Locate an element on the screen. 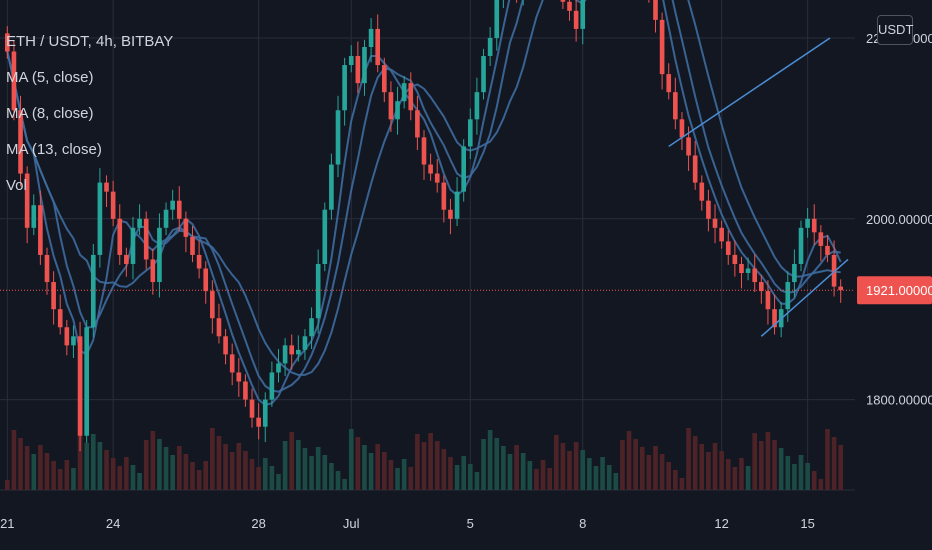 The image size is (932, 550). price-tick-label: 1800.000000 is located at coordinates (899, 400).